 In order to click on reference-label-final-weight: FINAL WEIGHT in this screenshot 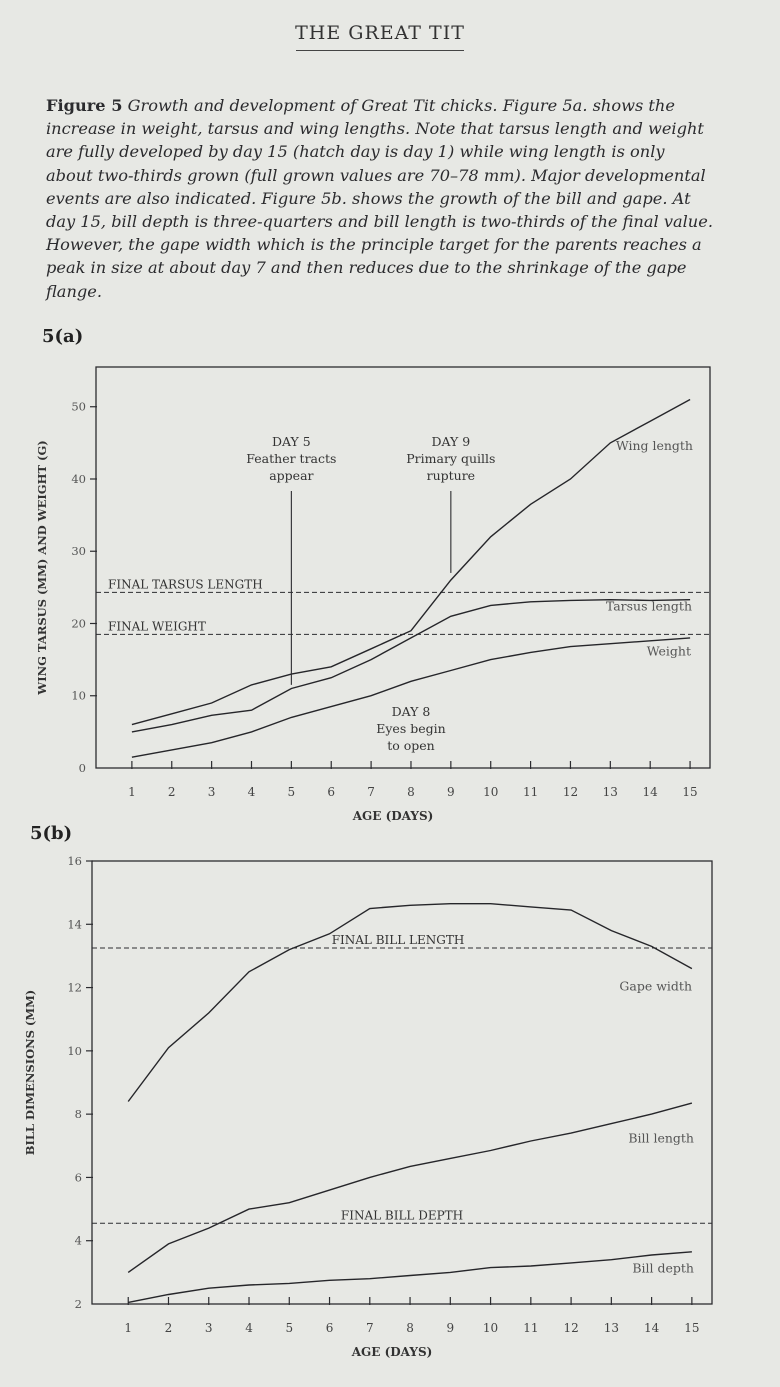, I will do `click(157, 626)`.